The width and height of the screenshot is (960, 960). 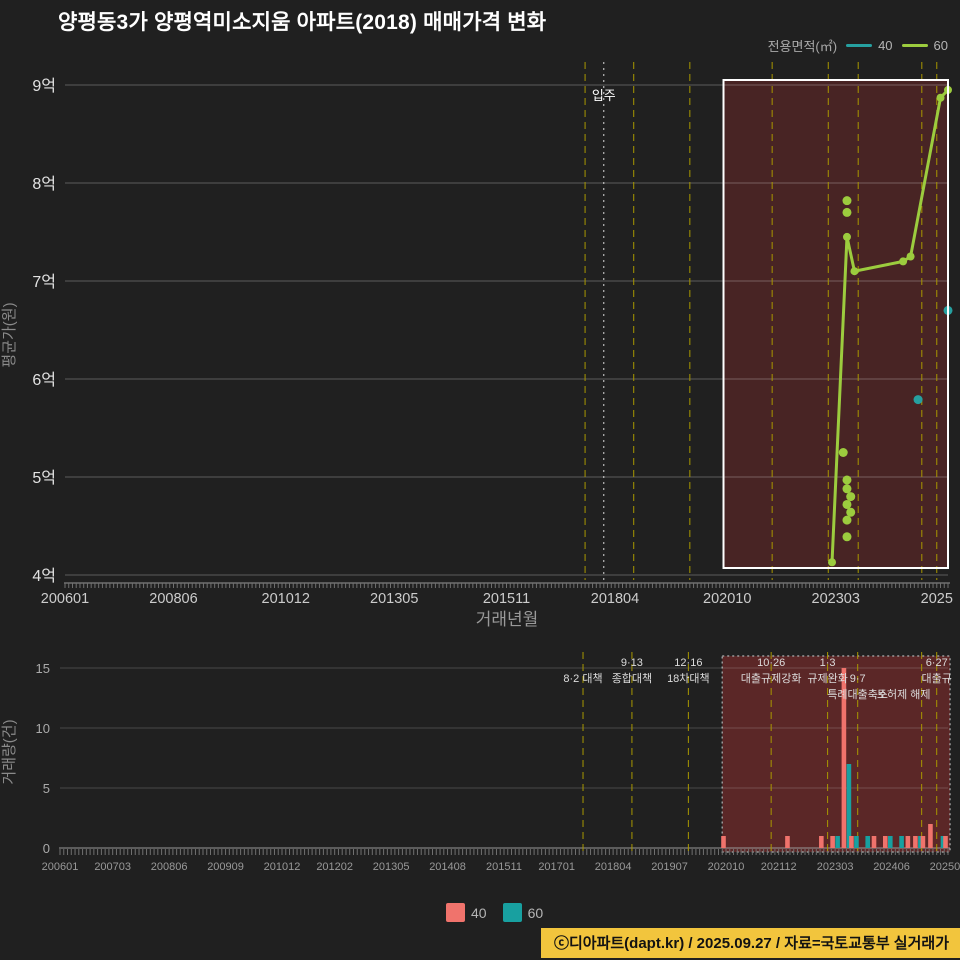 I want to click on x-tick: 201907, so click(x=669, y=867).